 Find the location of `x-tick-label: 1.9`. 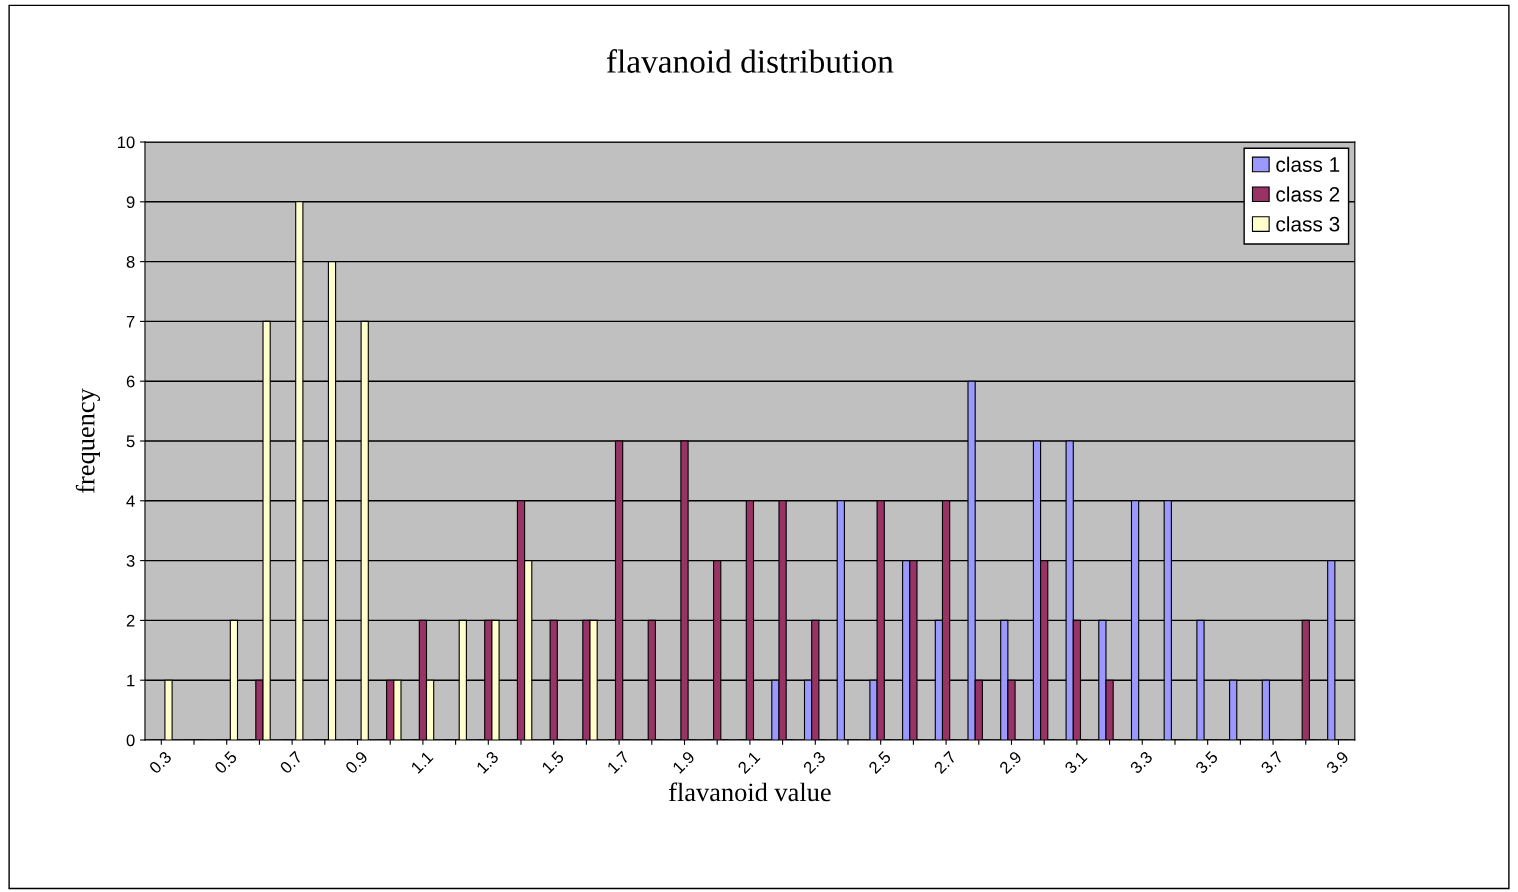

x-tick-label: 1.9 is located at coordinates (684, 762).